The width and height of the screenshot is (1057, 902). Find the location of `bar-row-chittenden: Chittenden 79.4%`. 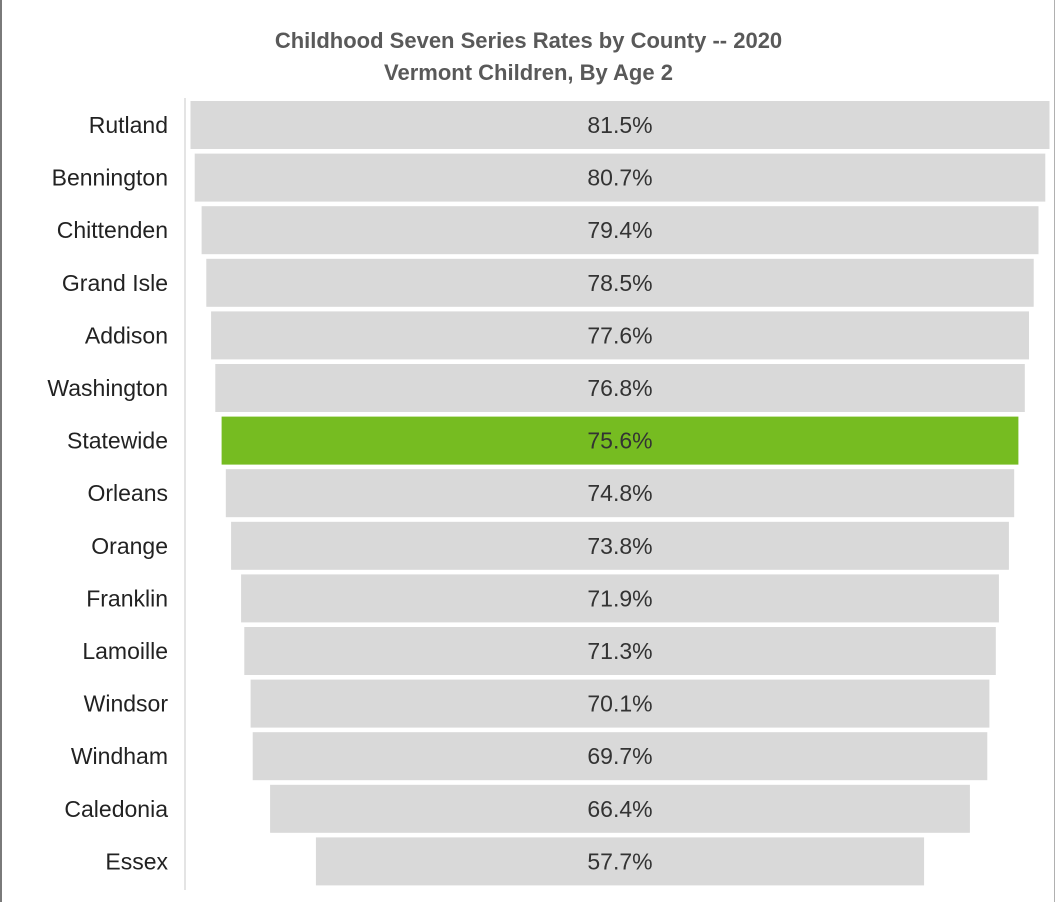

bar-row-chittenden: Chittenden 79.4% is located at coordinates (548, 230).